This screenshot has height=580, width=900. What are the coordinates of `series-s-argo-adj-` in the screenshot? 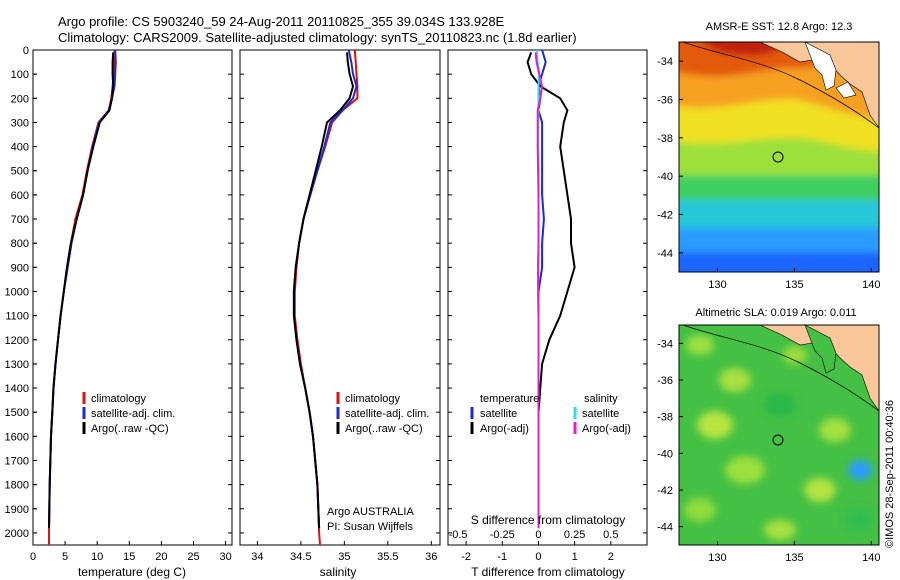 It's located at (539, 290).